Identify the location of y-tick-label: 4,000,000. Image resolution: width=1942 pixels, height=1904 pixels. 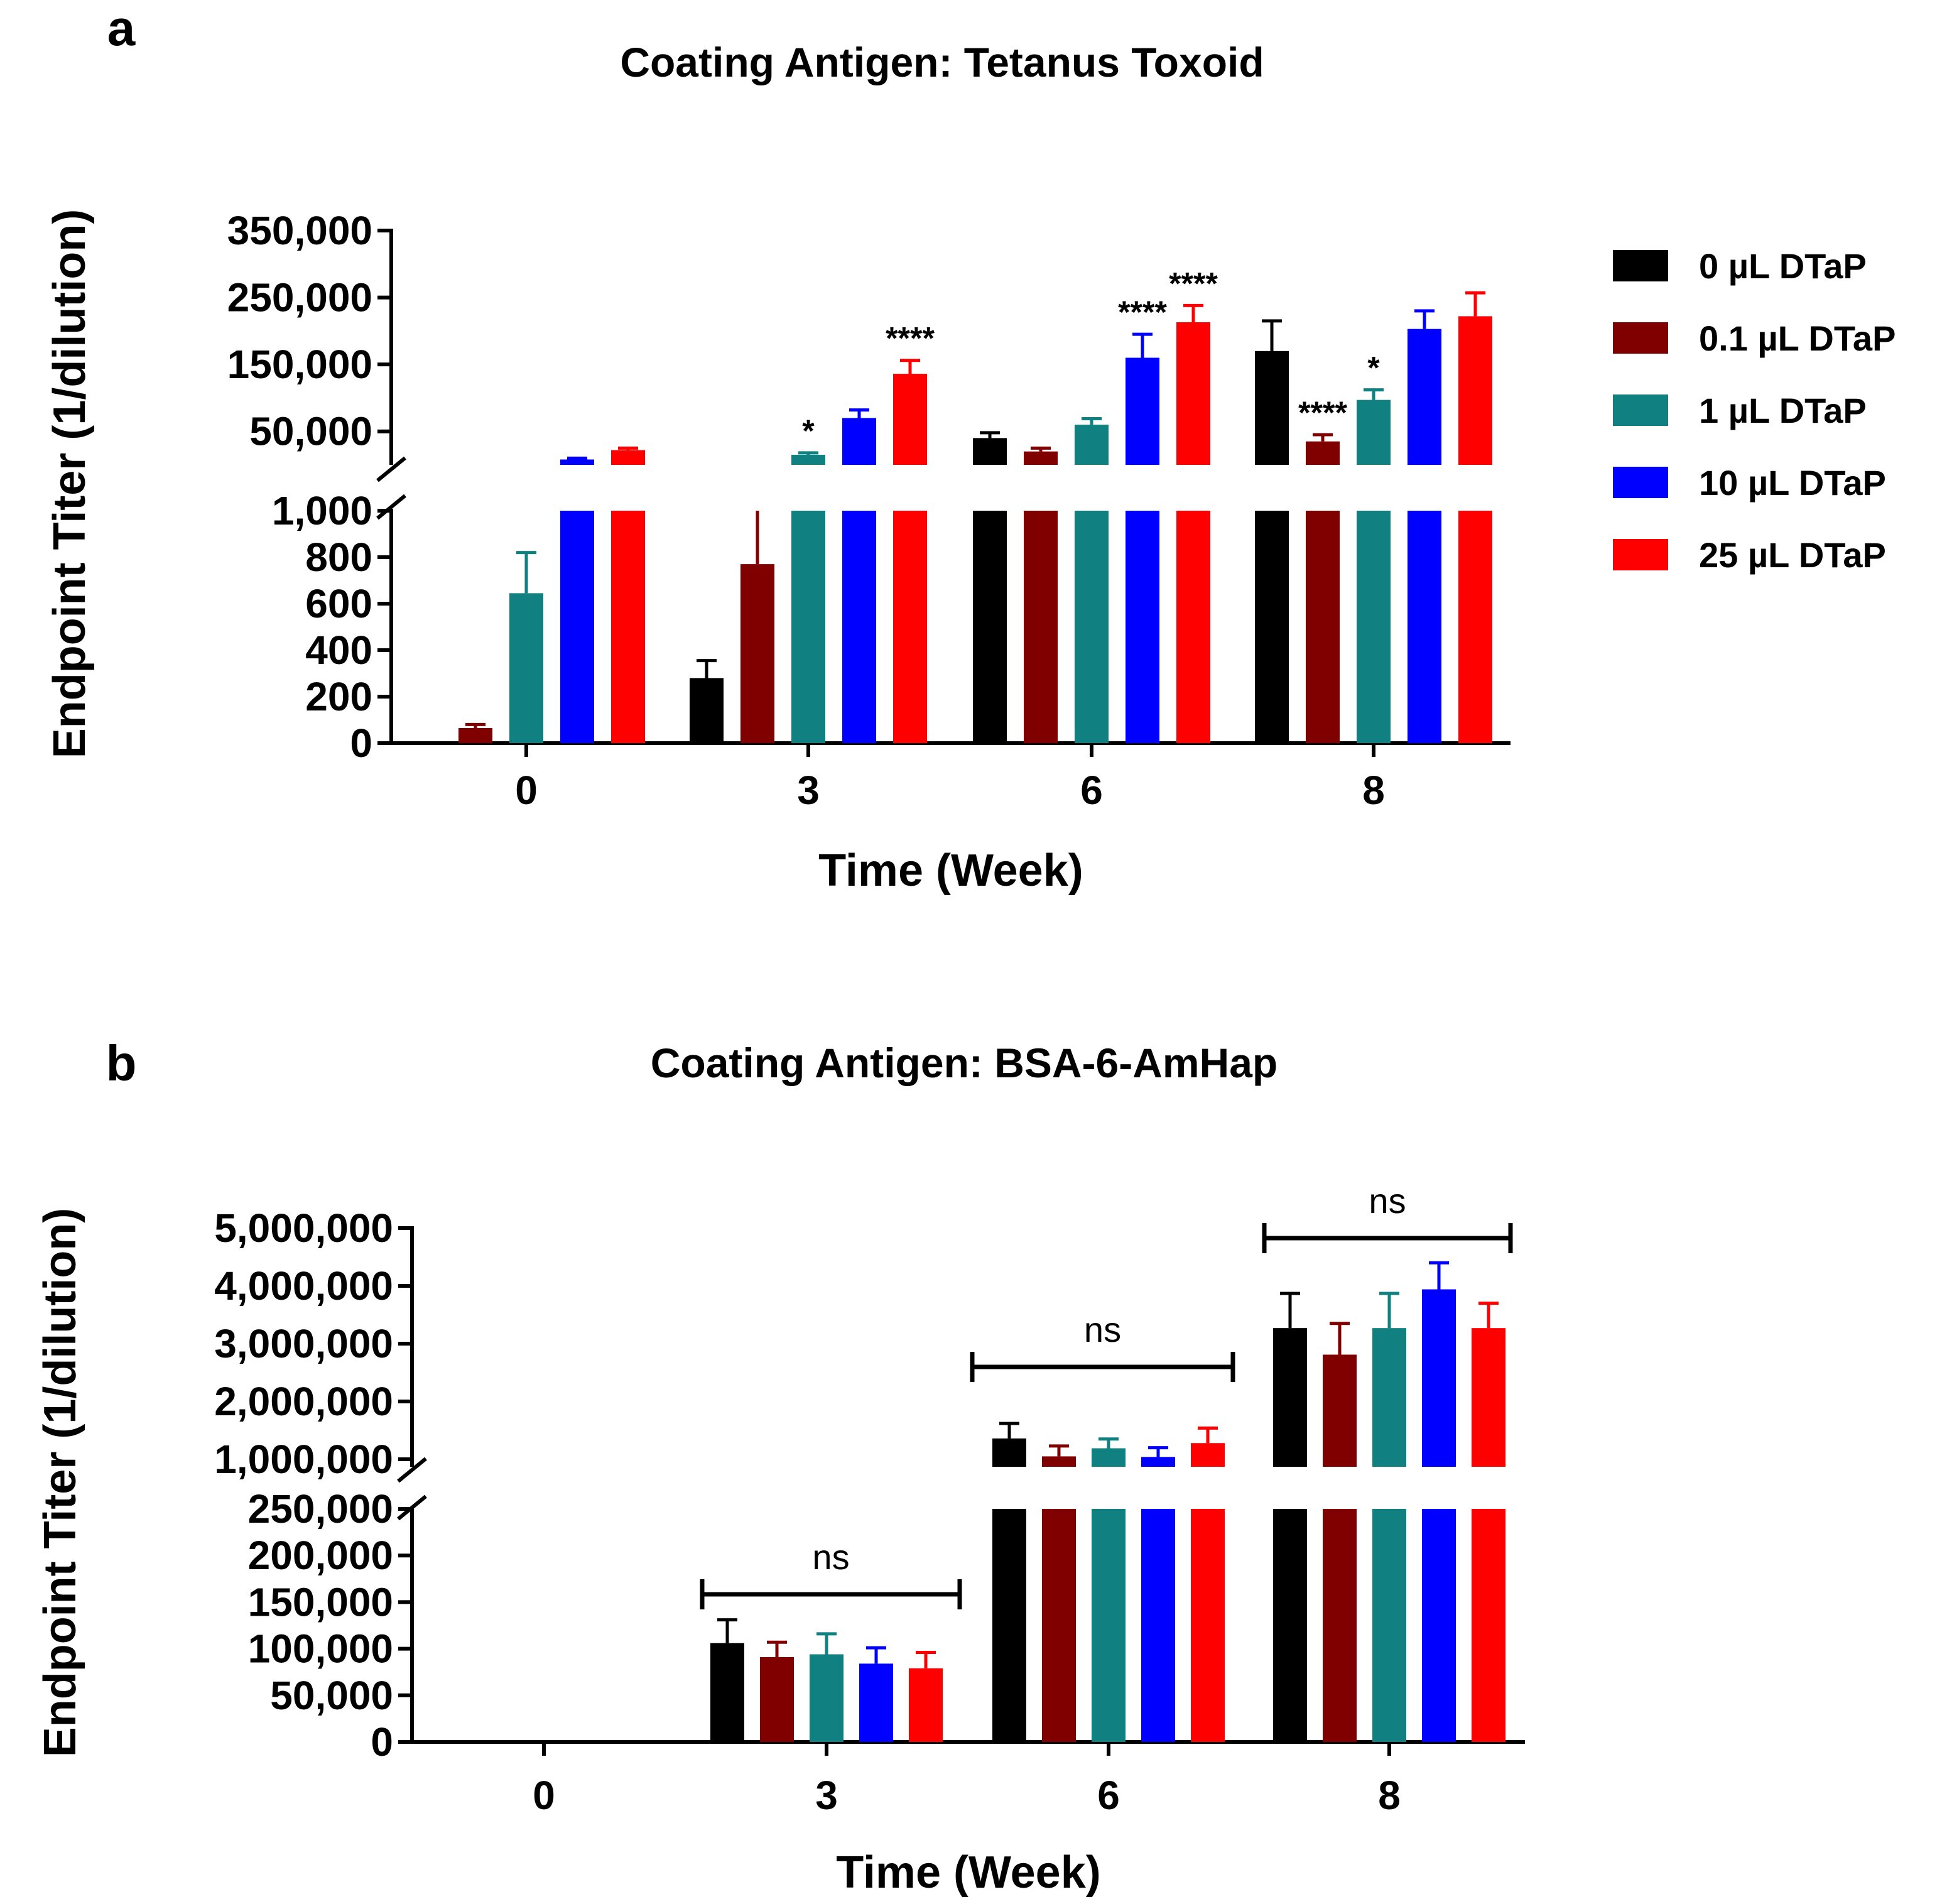
(303, 1285).